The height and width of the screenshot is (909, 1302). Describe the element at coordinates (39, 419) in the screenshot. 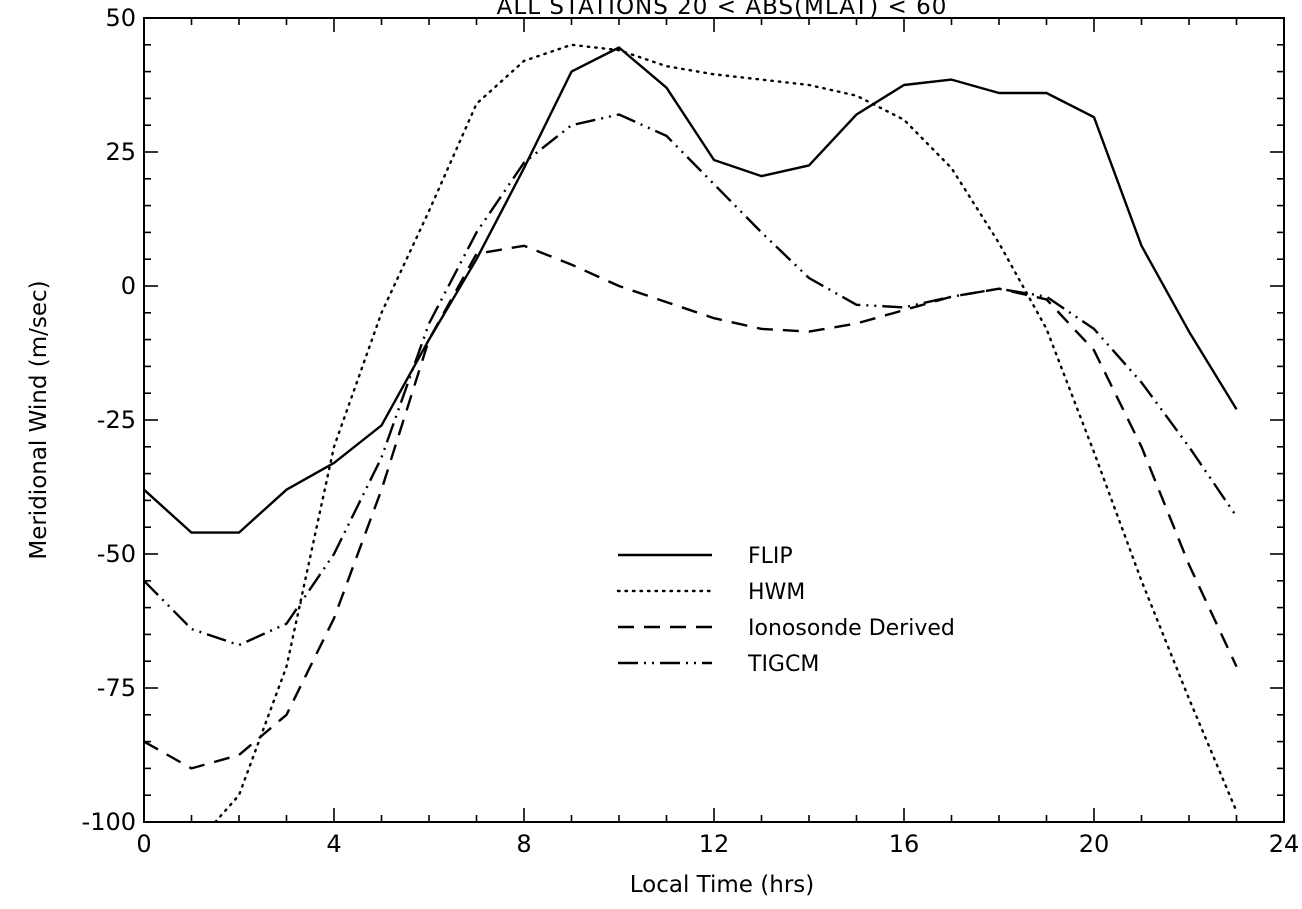

I see `y-axis-title: Meridional Wind (m/sec)` at that location.